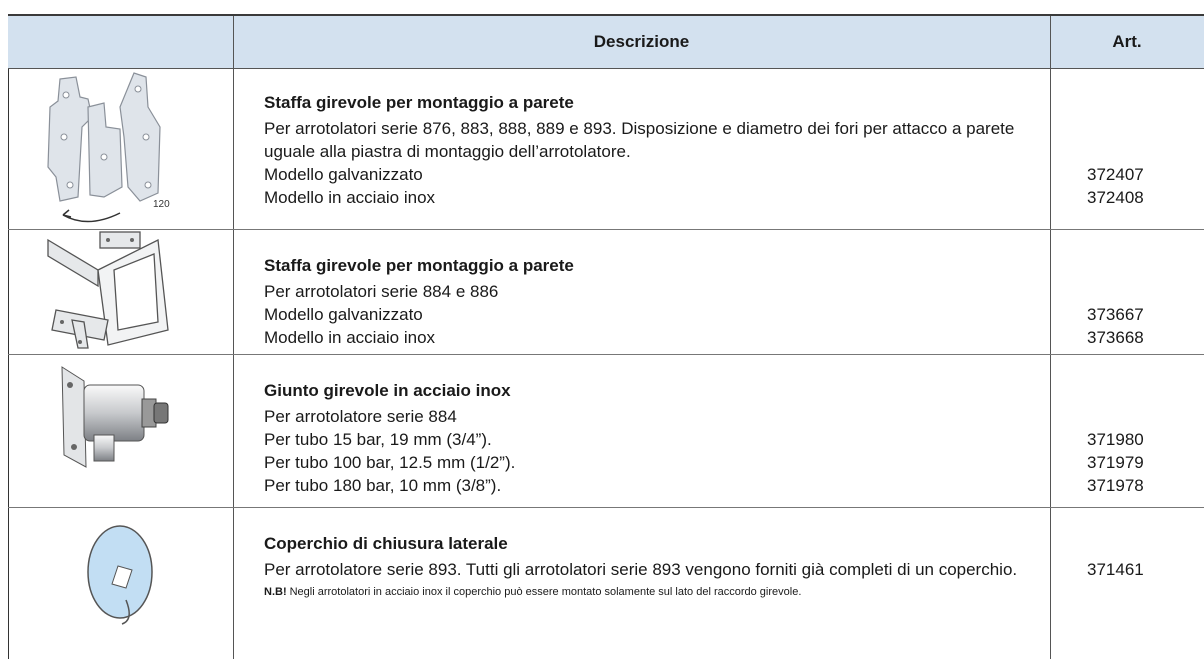 This screenshot has height=659, width=1204. What do you see at coordinates (161, 204) in the screenshot?
I see `image-label: 120` at bounding box center [161, 204].